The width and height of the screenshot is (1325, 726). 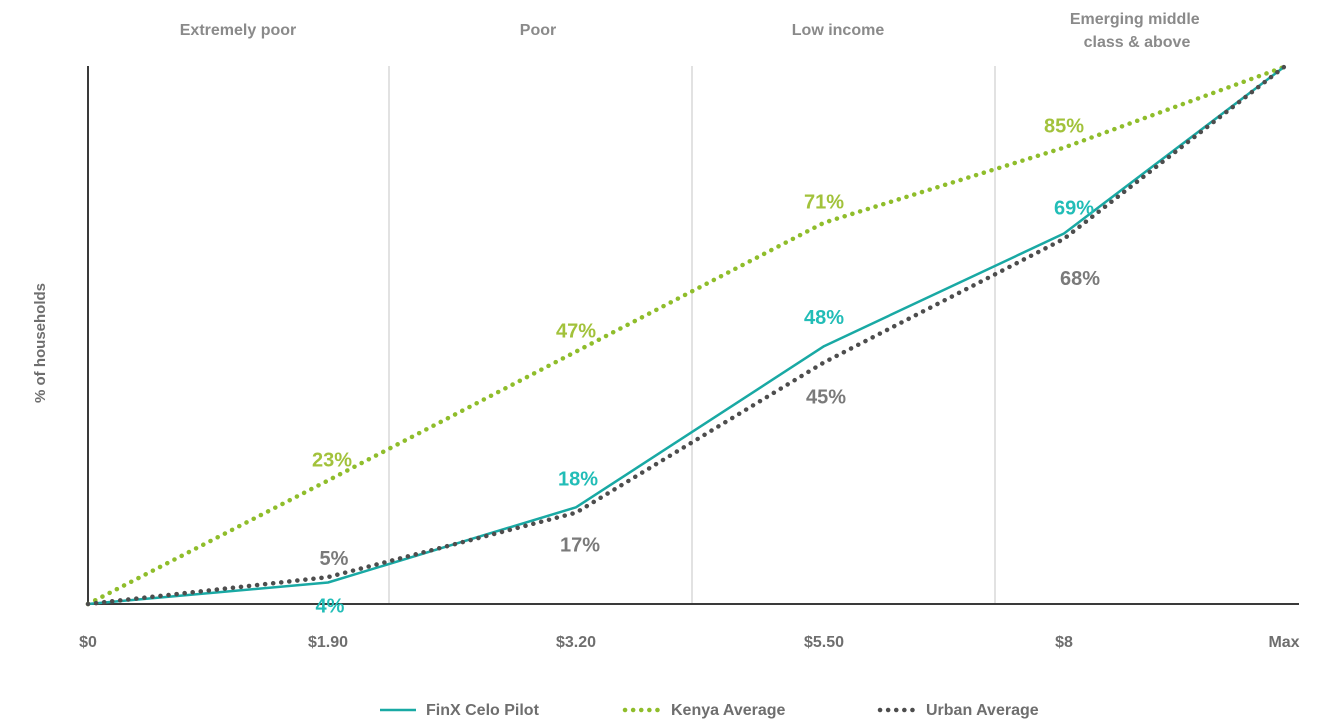 What do you see at coordinates (1080, 279) in the screenshot?
I see `data-label-urban-average-4: 68%` at bounding box center [1080, 279].